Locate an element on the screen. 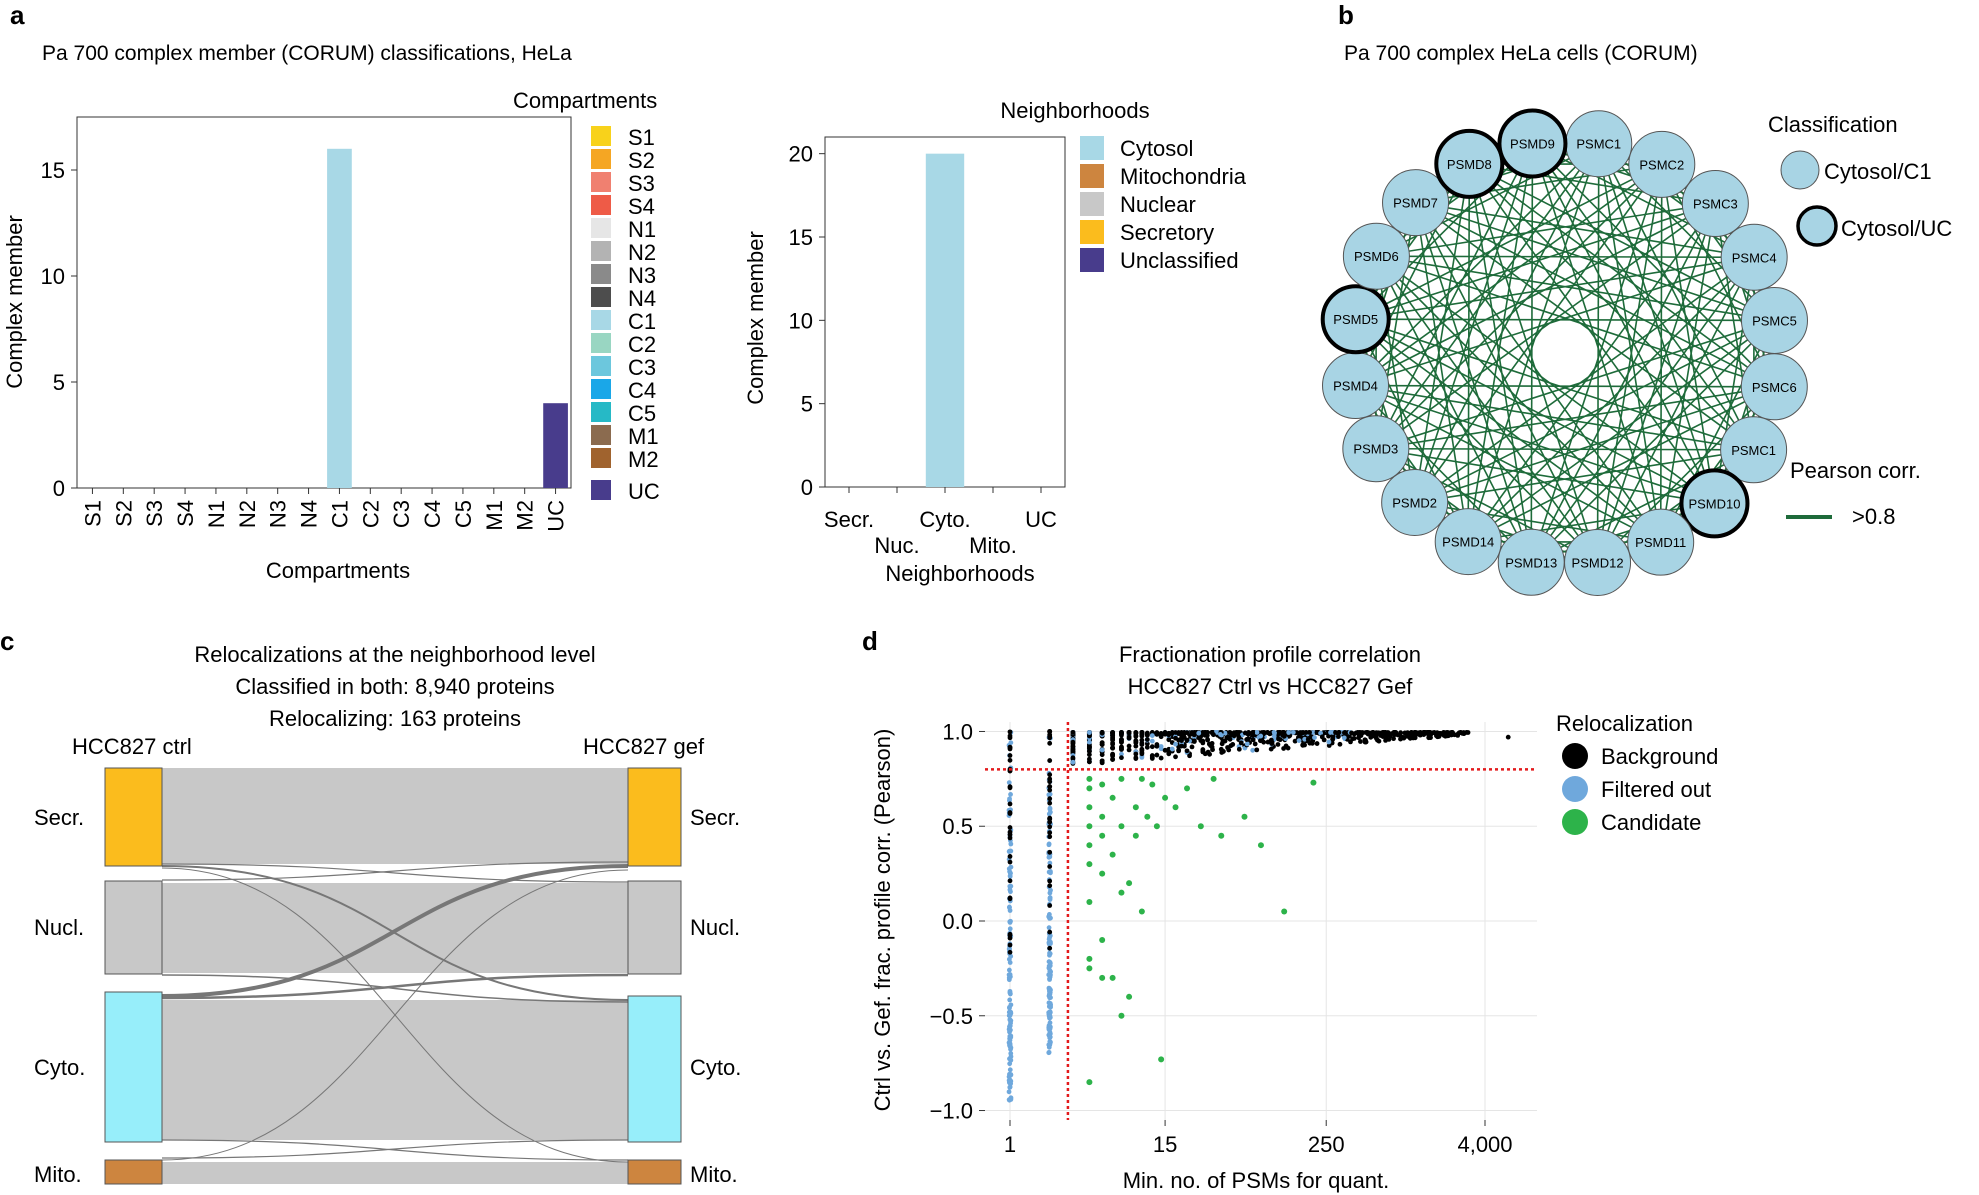  node-label: PSMC4 is located at coordinates (1754, 257).